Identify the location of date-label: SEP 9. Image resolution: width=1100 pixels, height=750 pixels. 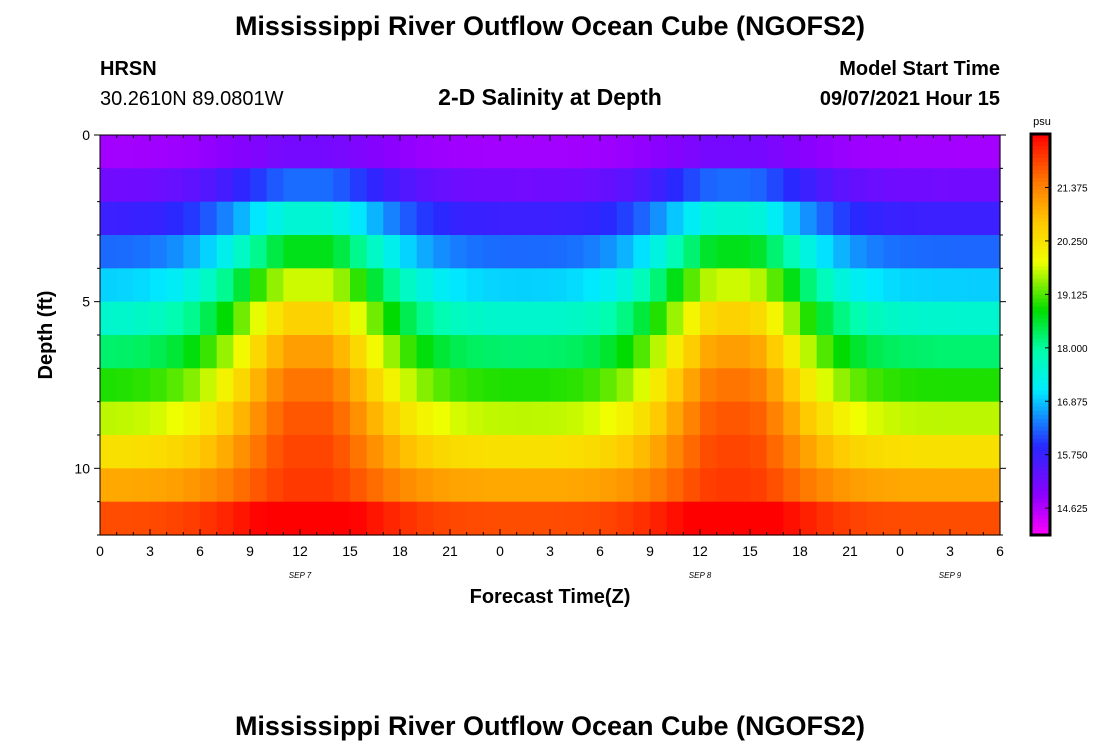
(950, 575).